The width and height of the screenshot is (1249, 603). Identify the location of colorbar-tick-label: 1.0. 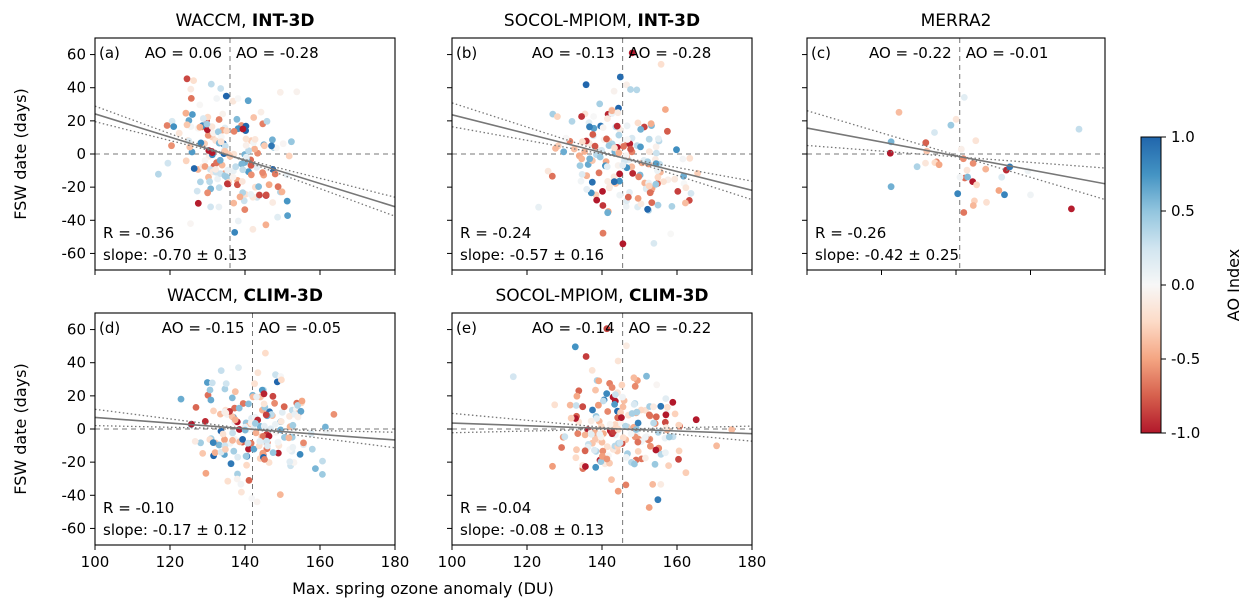
(1183, 137).